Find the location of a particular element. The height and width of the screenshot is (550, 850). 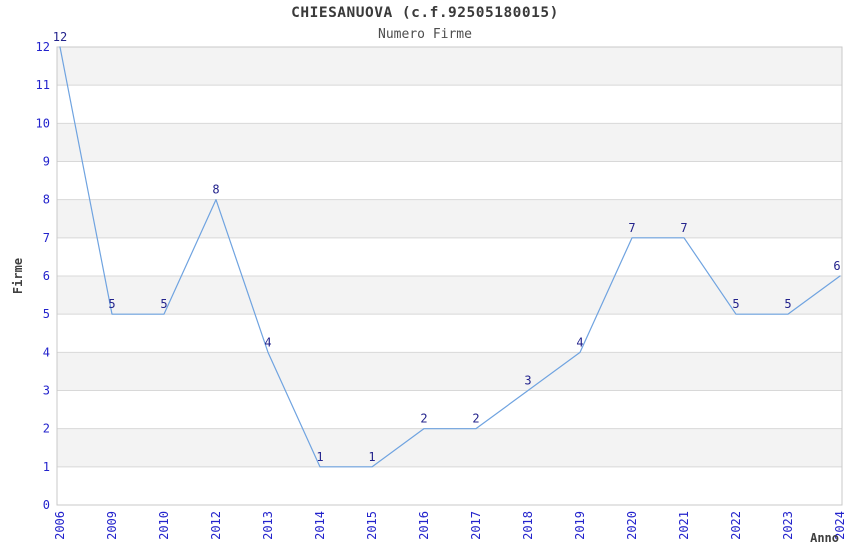

x-tick-label: 2018 is located at coordinates (528, 525).